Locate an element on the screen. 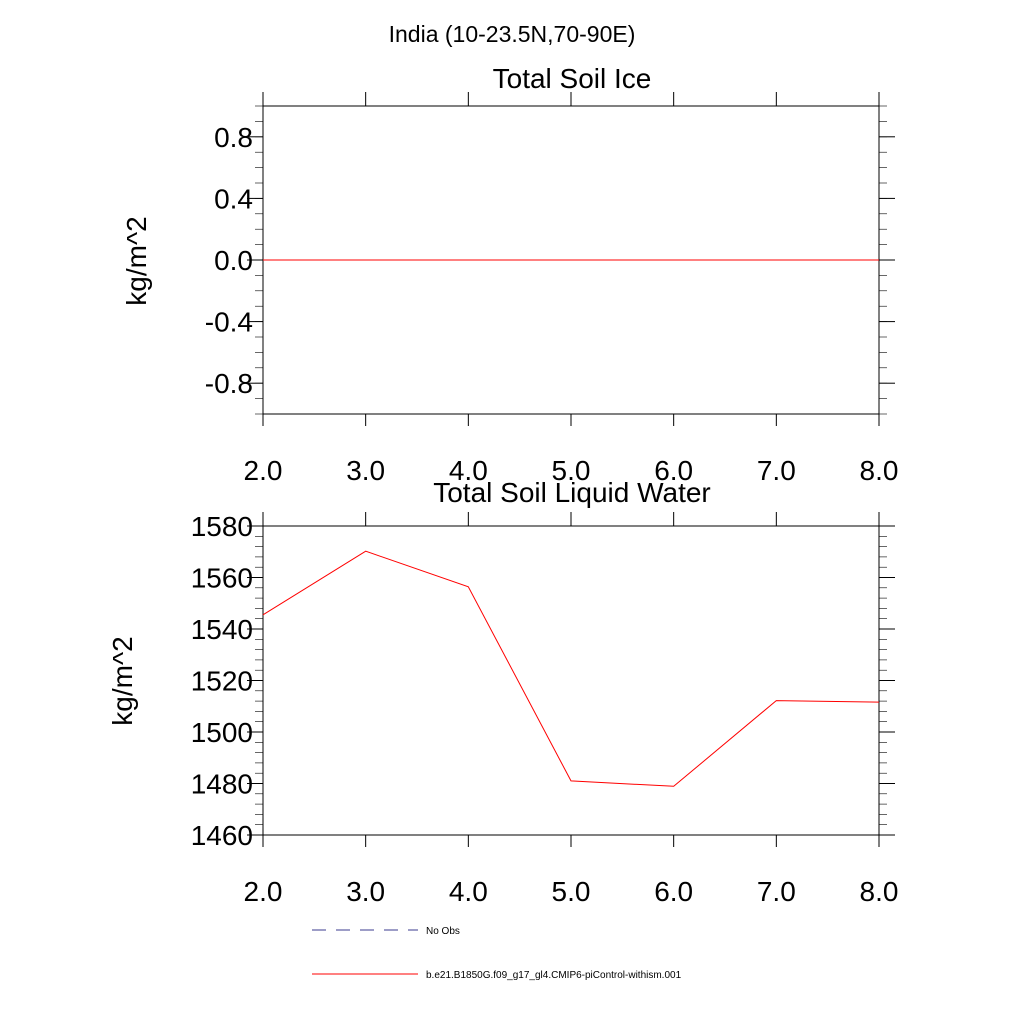 The height and width of the screenshot is (1024, 1024). y-tick-label: 1500 is located at coordinates (222, 732).